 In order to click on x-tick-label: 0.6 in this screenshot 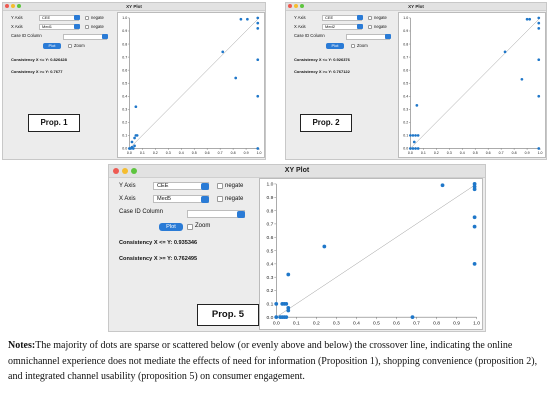, I will do `click(488, 153)`.